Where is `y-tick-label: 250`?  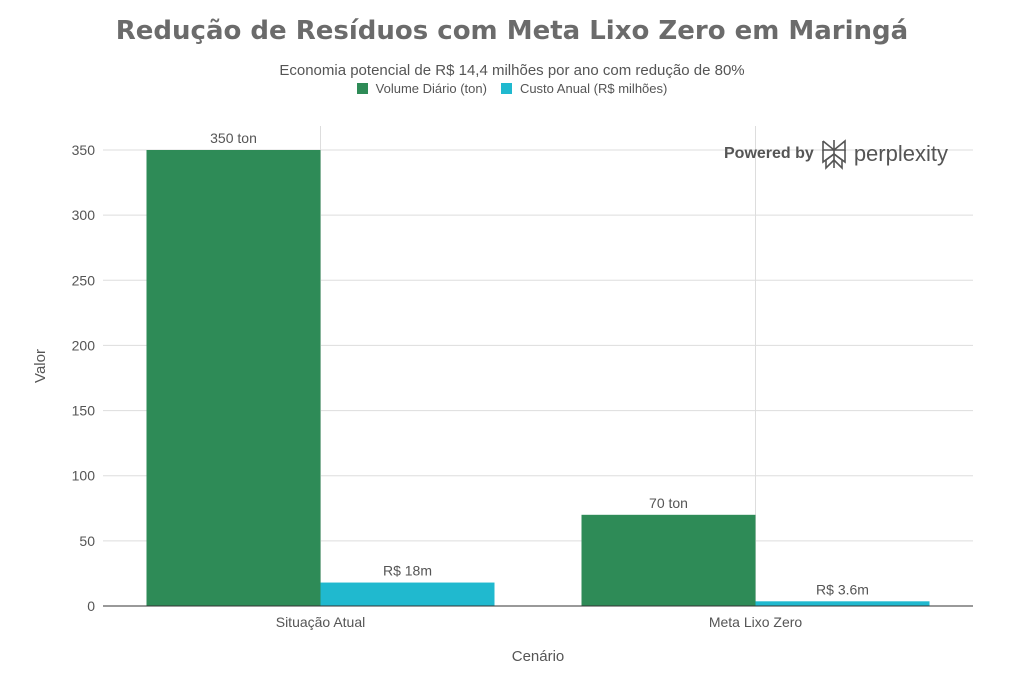
y-tick-label: 250 is located at coordinates (84, 280).